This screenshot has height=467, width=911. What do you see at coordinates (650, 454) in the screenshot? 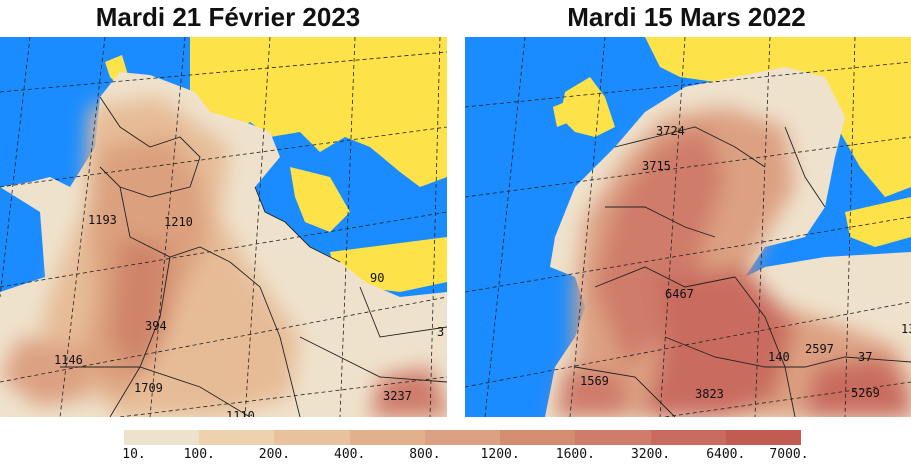
I see `legend-tick-label: 3200.` at bounding box center [650, 454].